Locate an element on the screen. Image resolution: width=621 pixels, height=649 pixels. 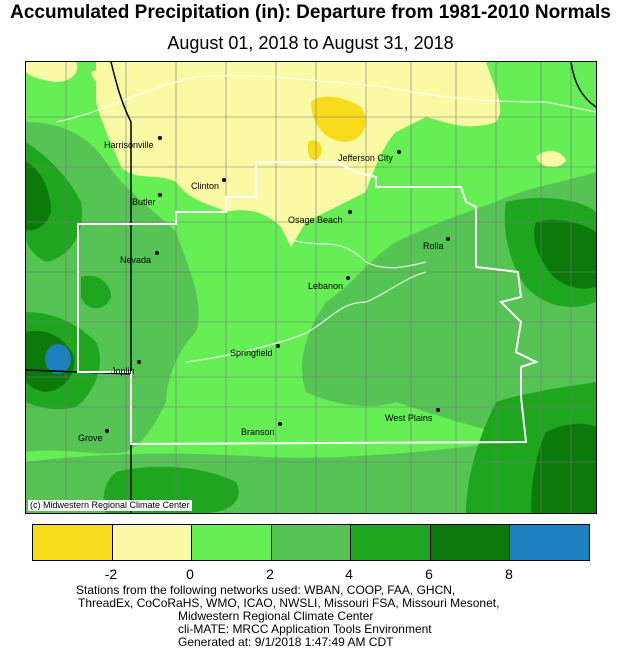
legend-tick: 0 is located at coordinates (190, 574).